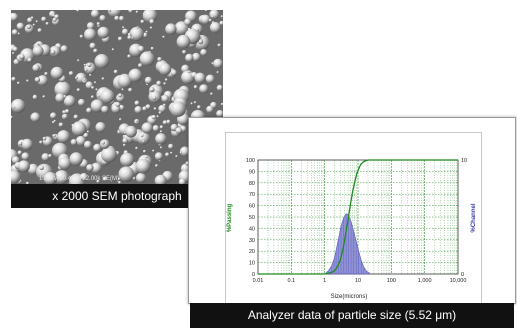  What do you see at coordinates (250, 161) in the screenshot?
I see `y-left-tick-label: 100` at bounding box center [250, 161].